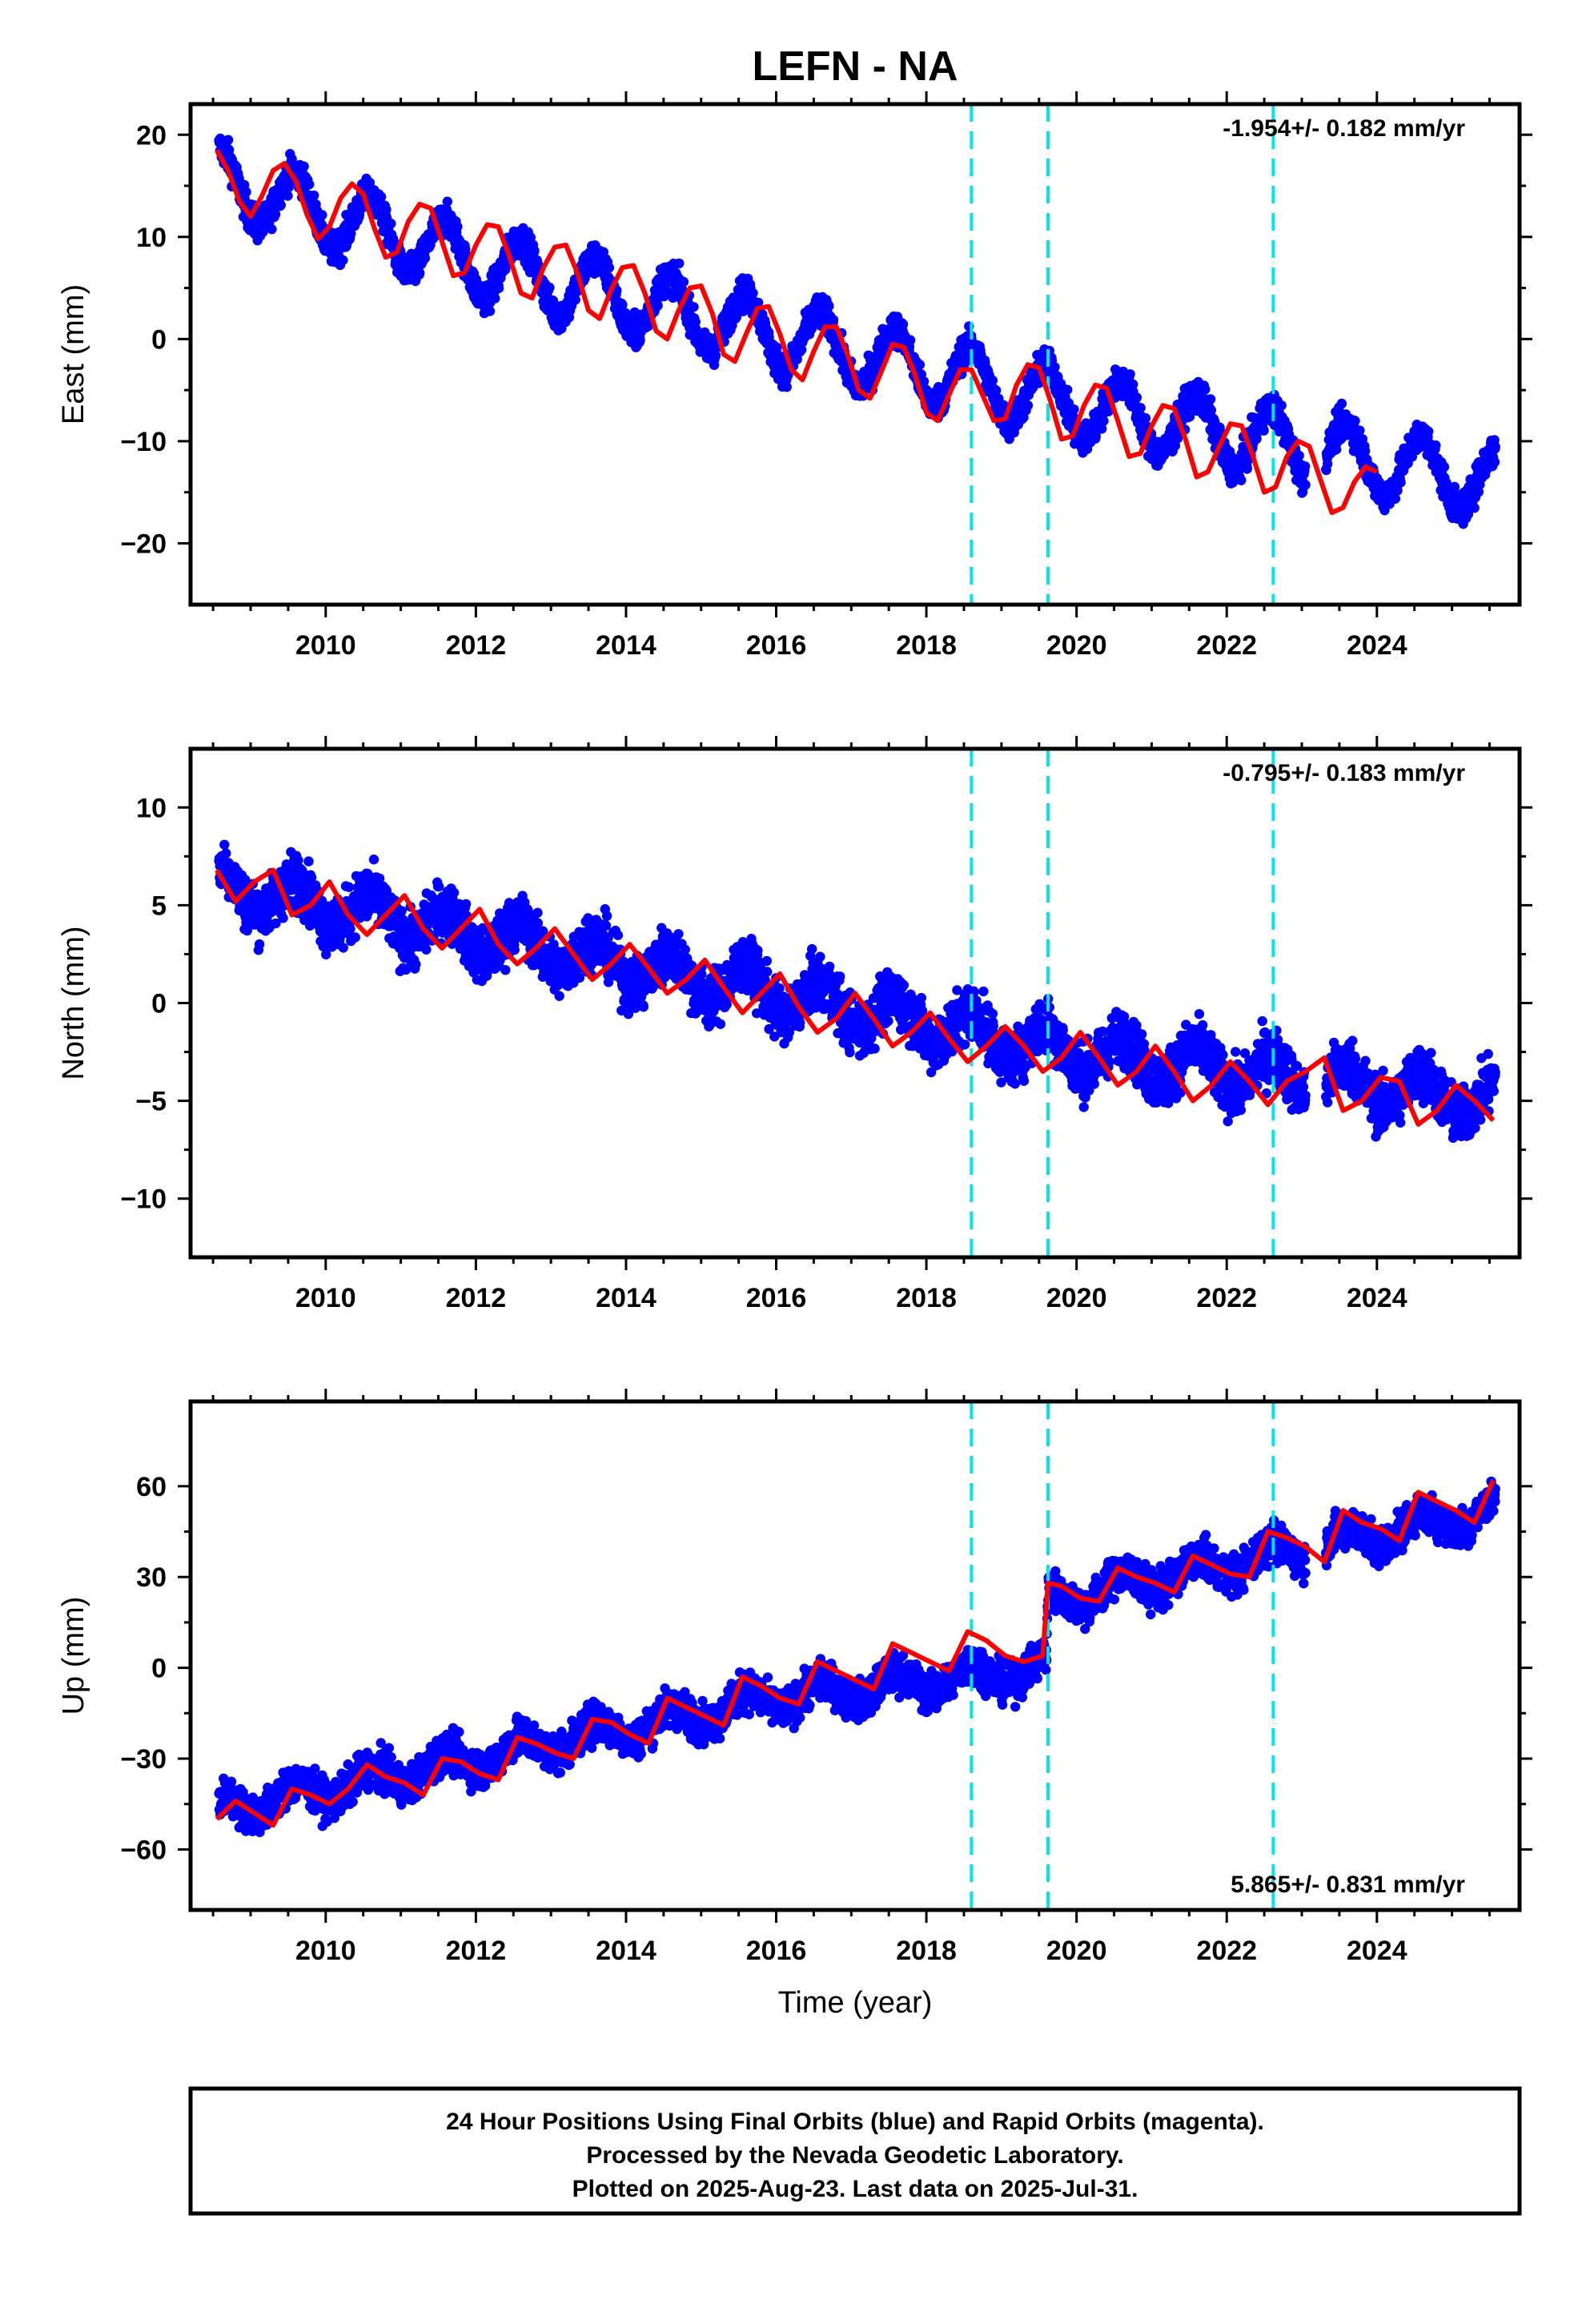 This screenshot has width=1582, height=2324. What do you see at coordinates (777, 645) in the screenshot?
I see `x-tick-label: 2016` at bounding box center [777, 645].